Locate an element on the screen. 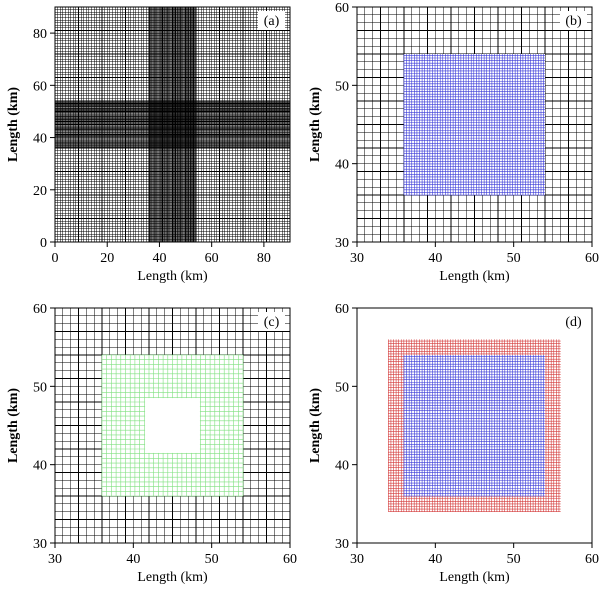  mesh is located at coordinates (474, 425).